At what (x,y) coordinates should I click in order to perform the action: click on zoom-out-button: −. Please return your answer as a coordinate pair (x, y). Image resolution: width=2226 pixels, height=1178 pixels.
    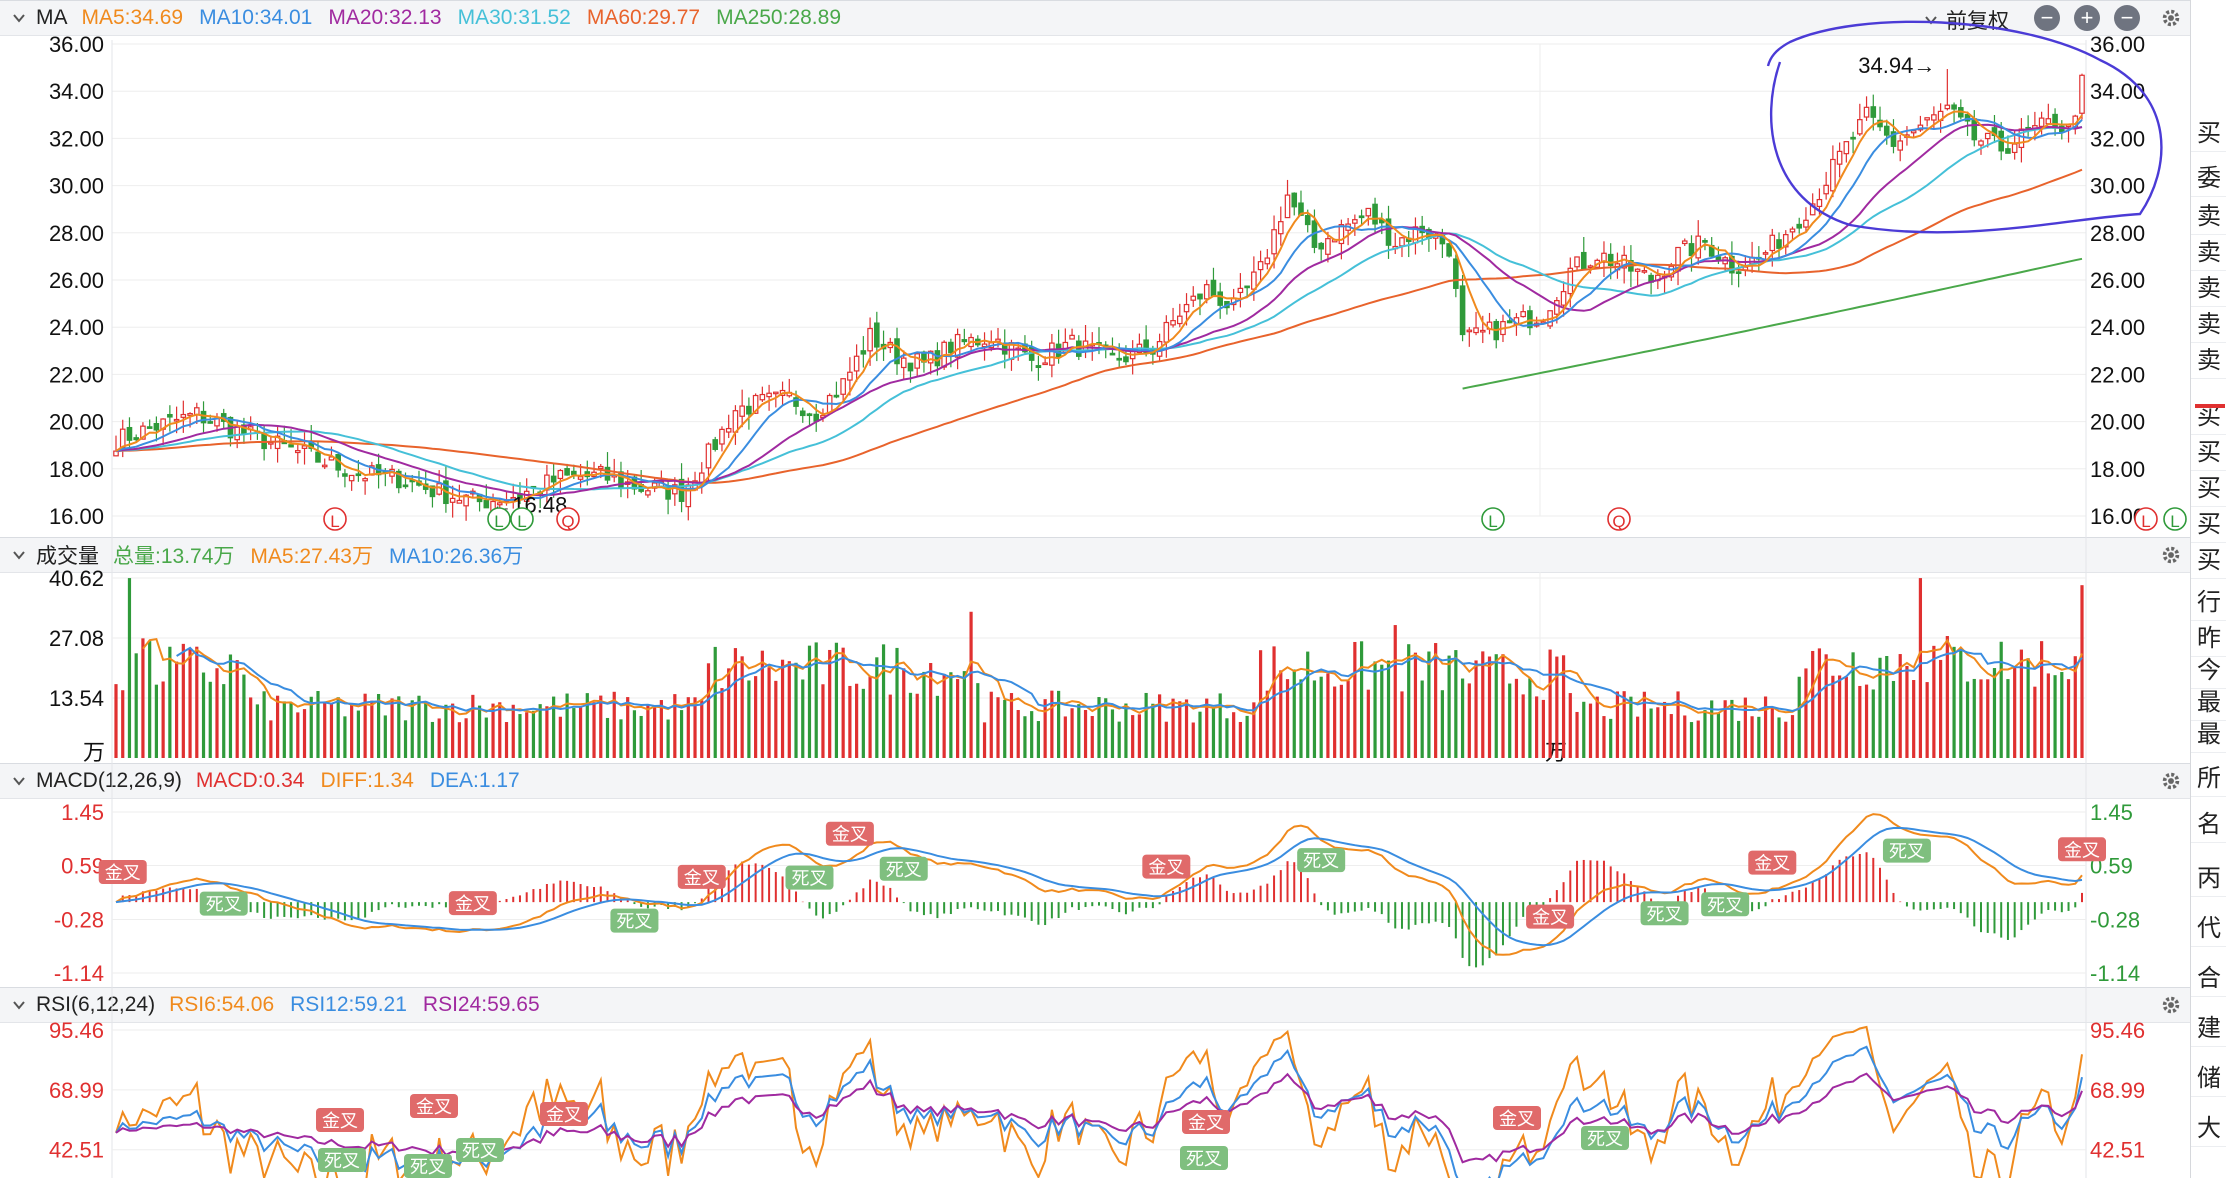
    Looking at the image, I should click on (2047, 18).